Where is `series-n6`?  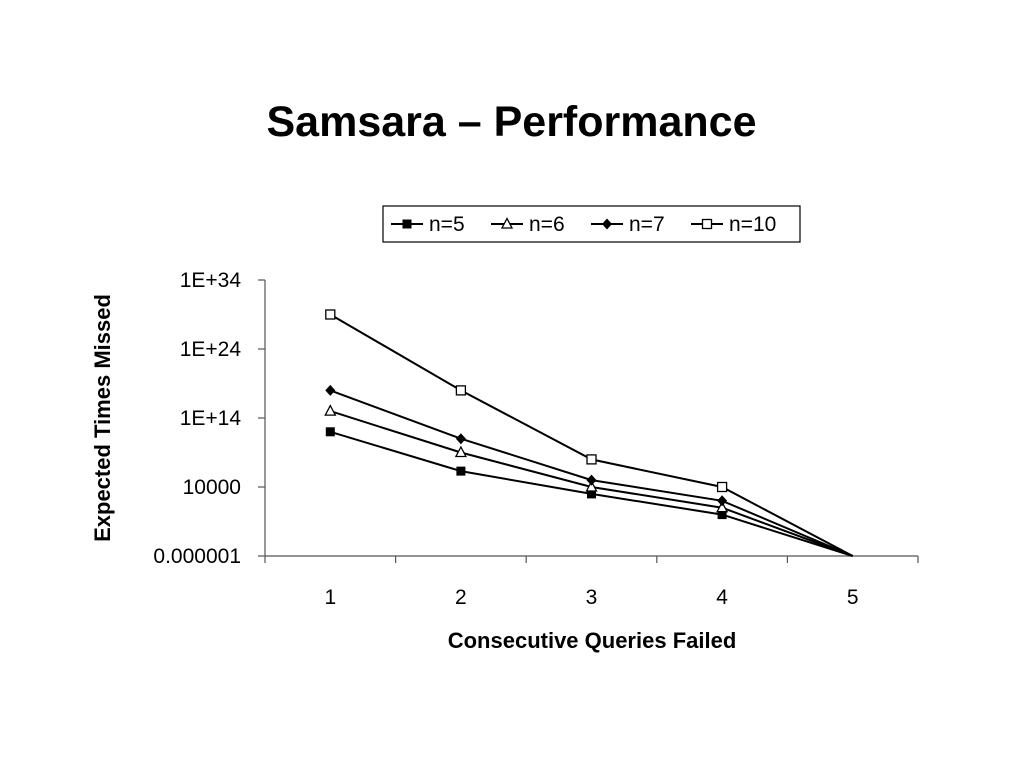 series-n6 is located at coordinates (589, 480).